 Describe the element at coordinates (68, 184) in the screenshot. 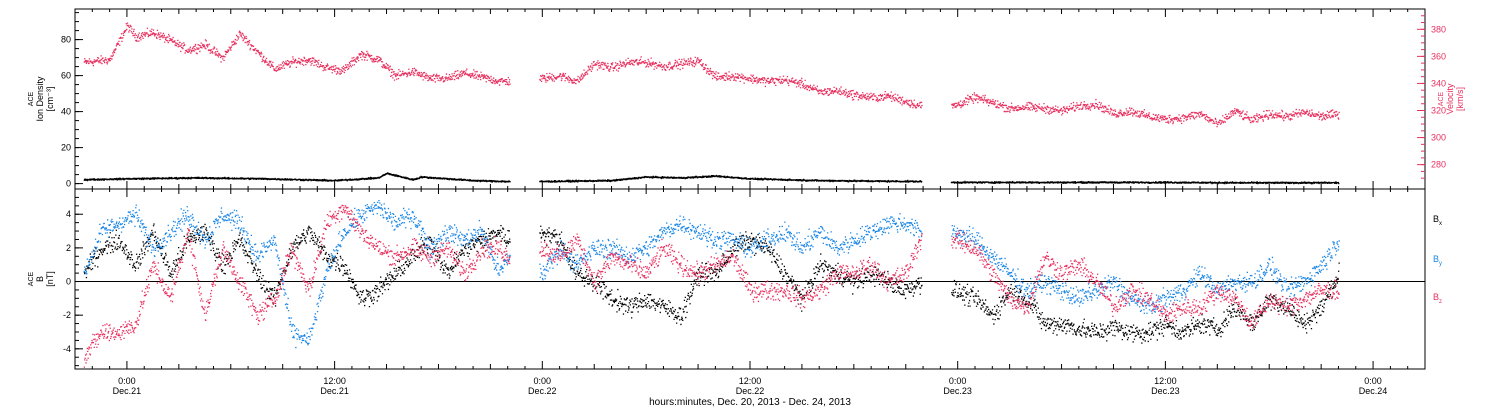

I see `density-tick-label: 0` at that location.